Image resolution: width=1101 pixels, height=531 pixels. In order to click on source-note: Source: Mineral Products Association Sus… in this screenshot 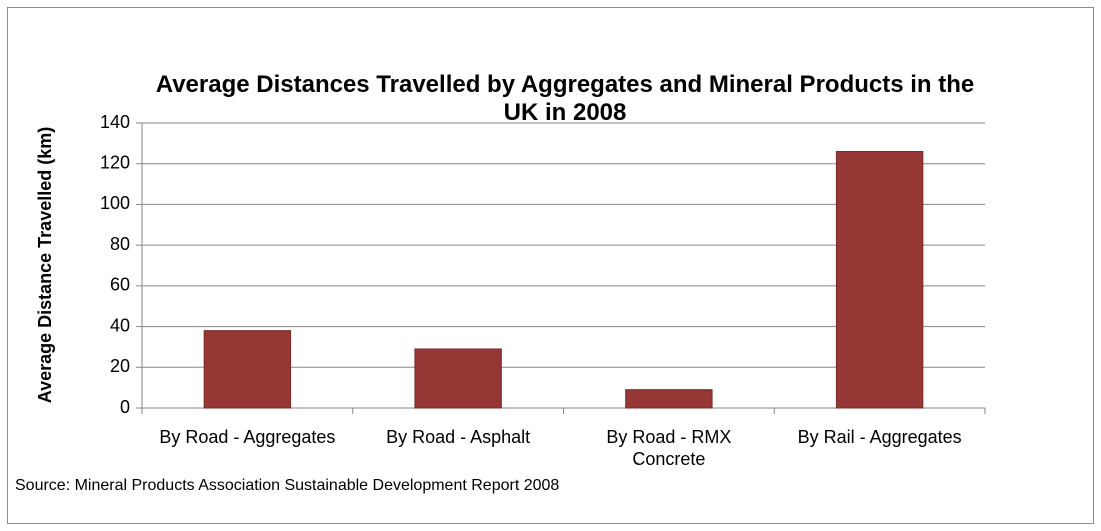, I will do `click(287, 485)`.